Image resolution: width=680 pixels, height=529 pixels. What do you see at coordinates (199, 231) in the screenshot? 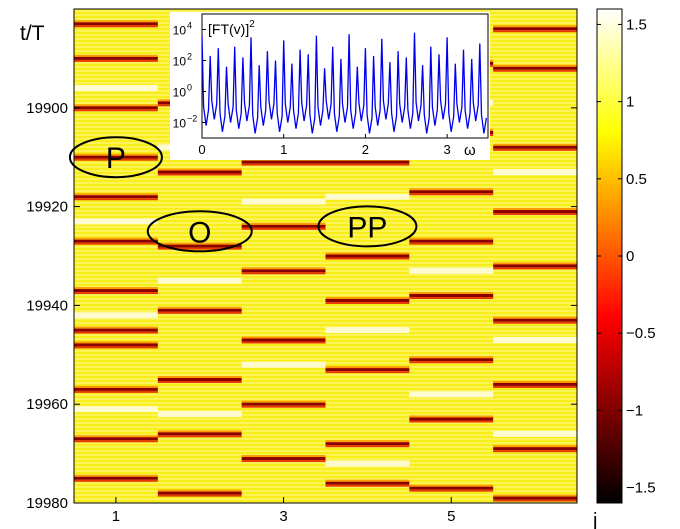
I see `region-ellipse` at bounding box center [199, 231].